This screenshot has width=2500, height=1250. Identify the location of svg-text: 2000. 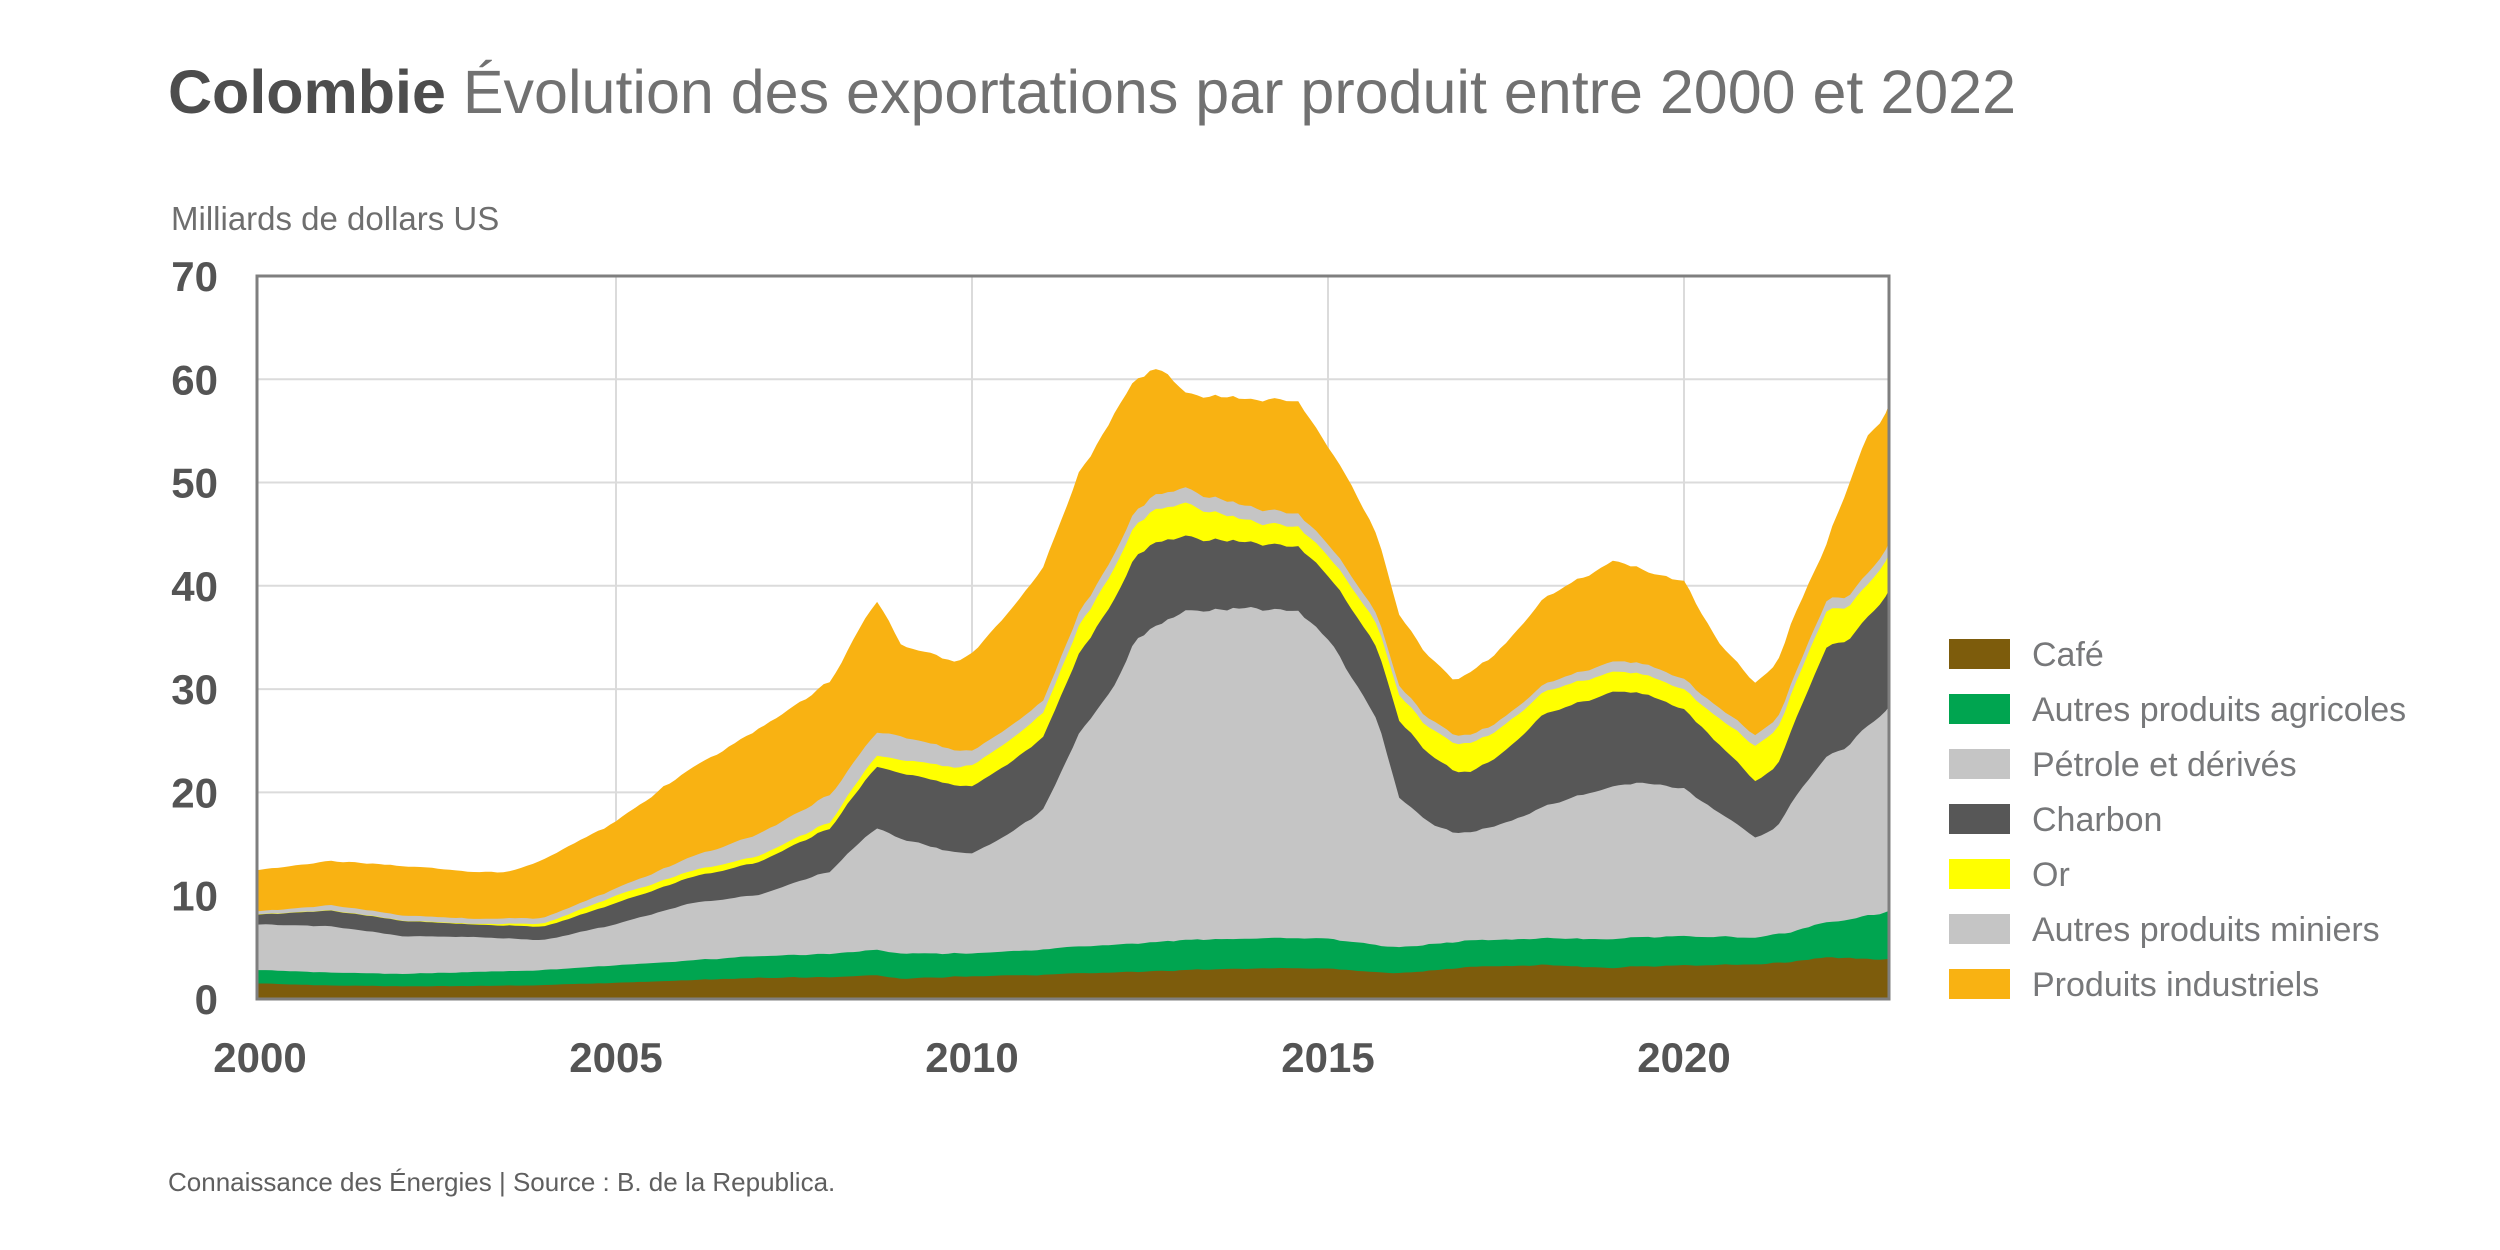
(259, 1057).